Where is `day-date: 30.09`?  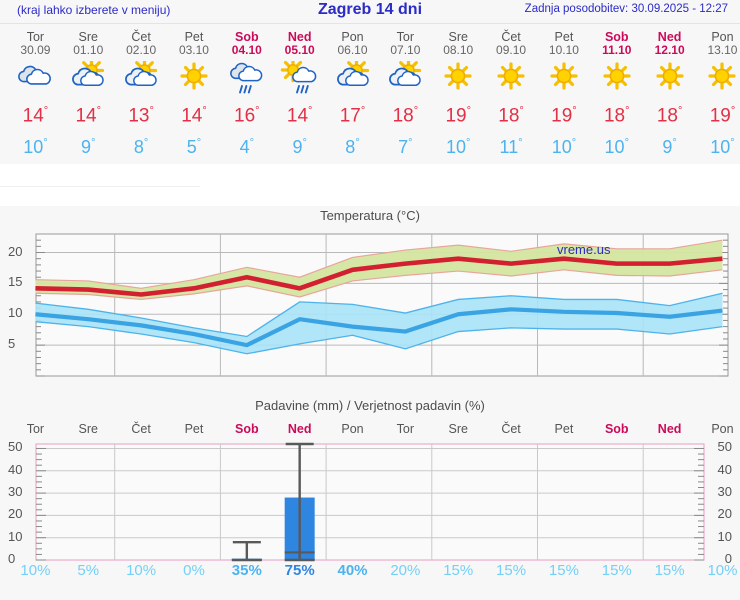 day-date: 30.09 is located at coordinates (35, 50).